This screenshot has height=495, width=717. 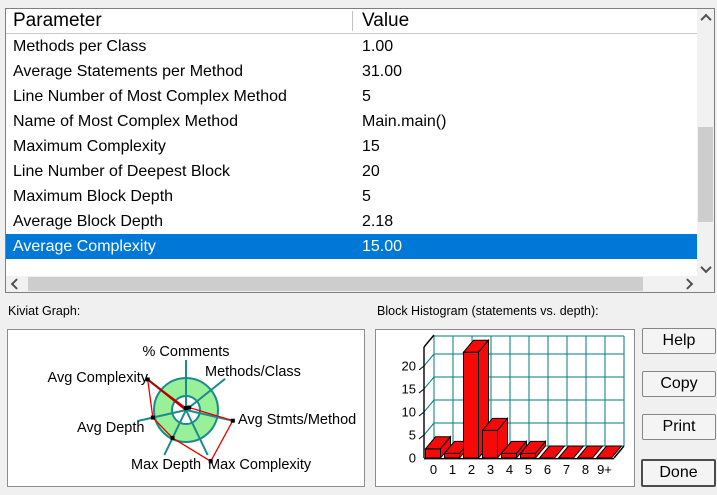 I want to click on scroll-up-button, so click(x=705, y=17).